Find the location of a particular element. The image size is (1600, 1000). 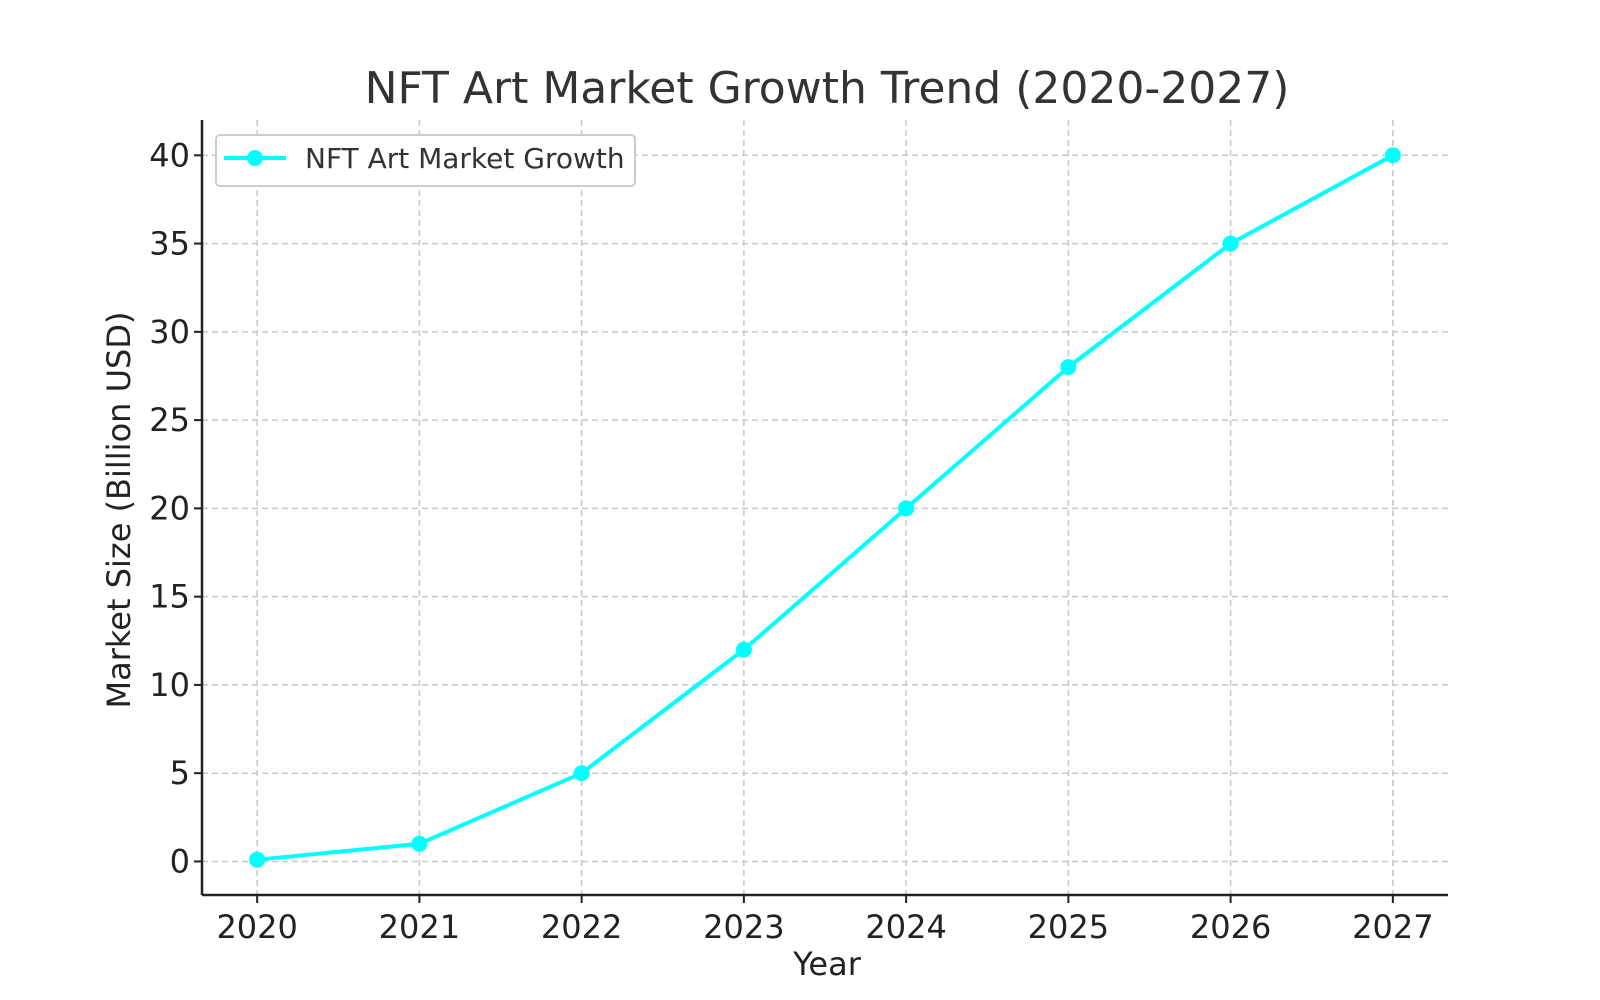

x-tick-label: 2025 is located at coordinates (1068, 927).